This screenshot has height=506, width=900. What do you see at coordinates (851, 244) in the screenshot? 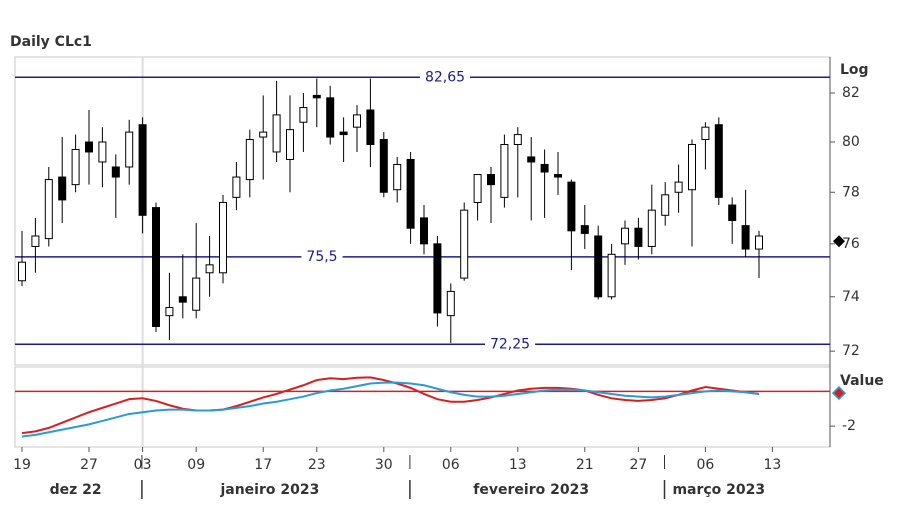
I see `y-tick-label: 76` at bounding box center [851, 244].